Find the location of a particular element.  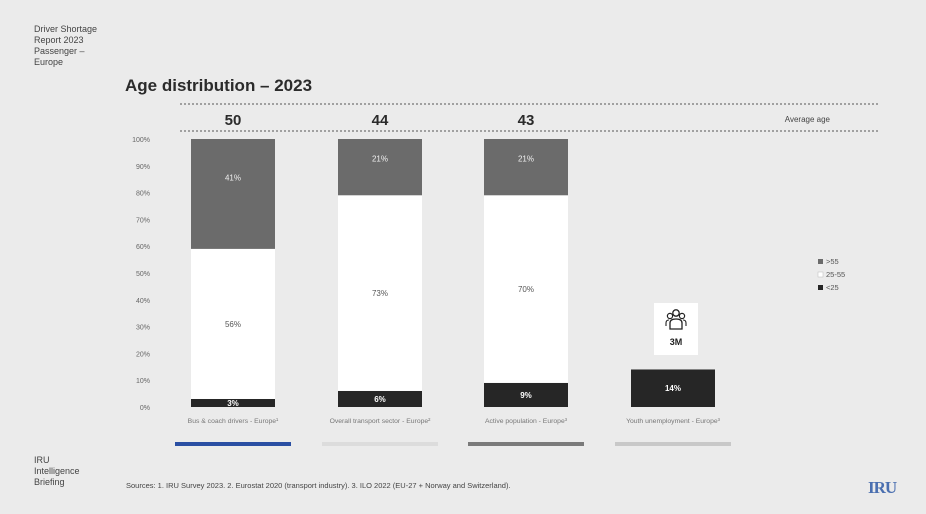

x-category-label: Youth unemployment - Europe³ is located at coordinates (673, 421).